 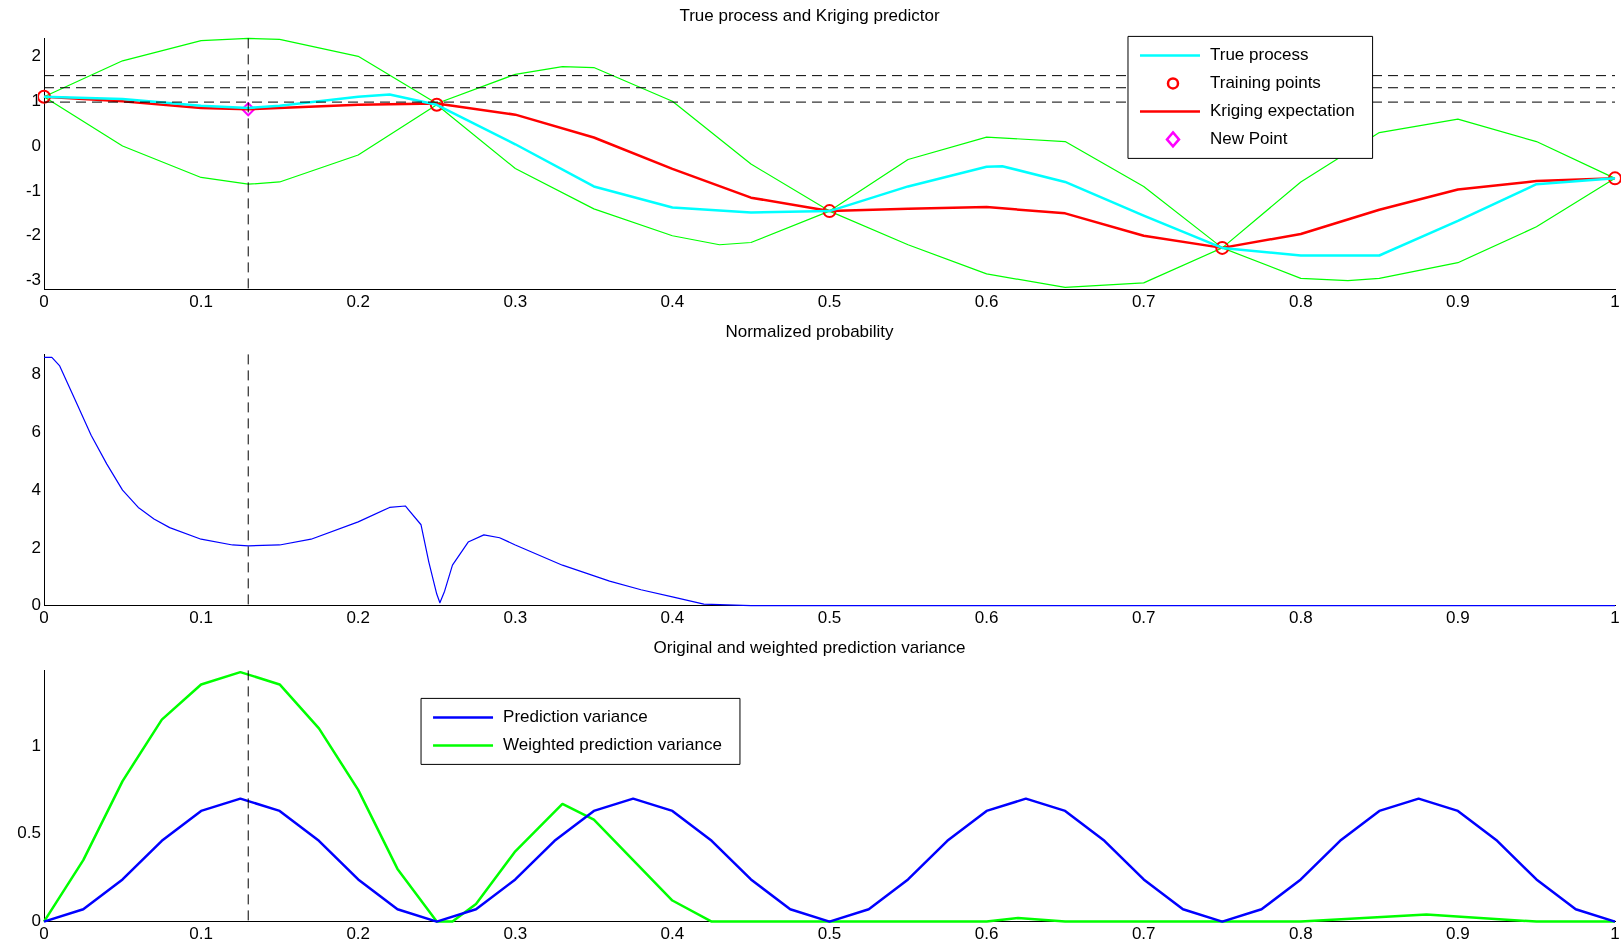 What do you see at coordinates (809, 647) in the screenshot?
I see `chart-title: Original and weighted prediction variance` at bounding box center [809, 647].